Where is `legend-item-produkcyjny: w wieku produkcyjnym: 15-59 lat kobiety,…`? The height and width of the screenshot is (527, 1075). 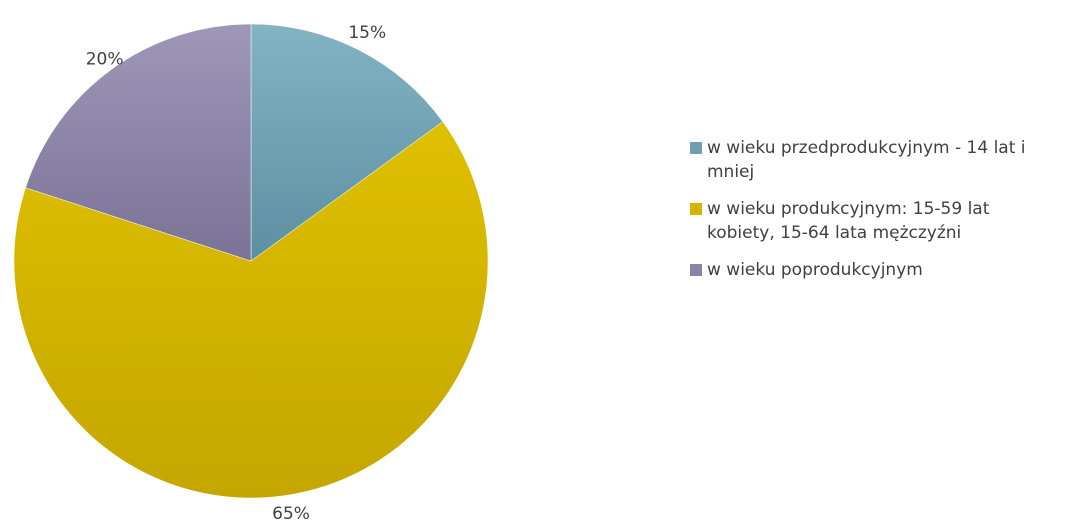 legend-item-produkcyjny: w wieku produkcyjnym: 15-59 lat kobiety,… is located at coordinates (880, 221).